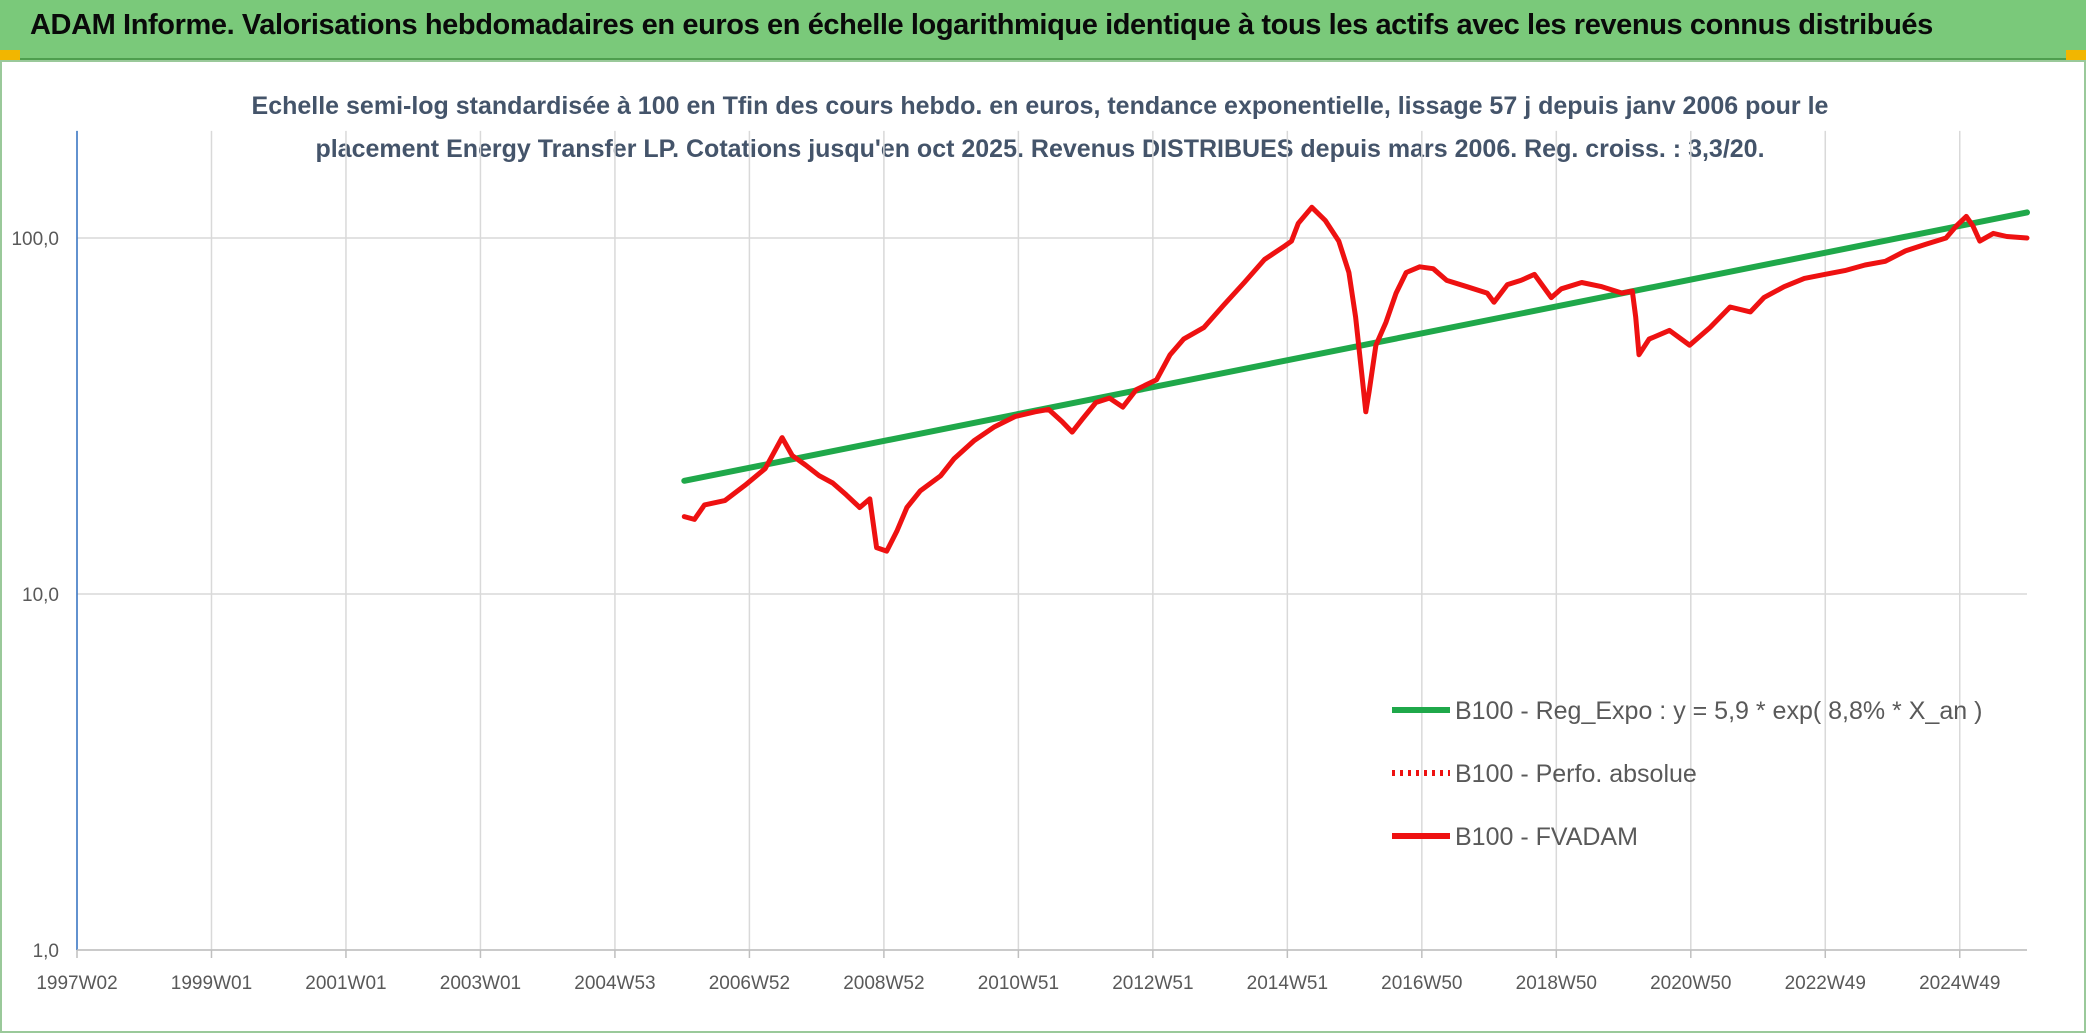 Image resolution: width=2086 pixels, height=1033 pixels. Describe the element at coordinates (1690, 983) in the screenshot. I see `x-tick-label: 2020W50` at that location.